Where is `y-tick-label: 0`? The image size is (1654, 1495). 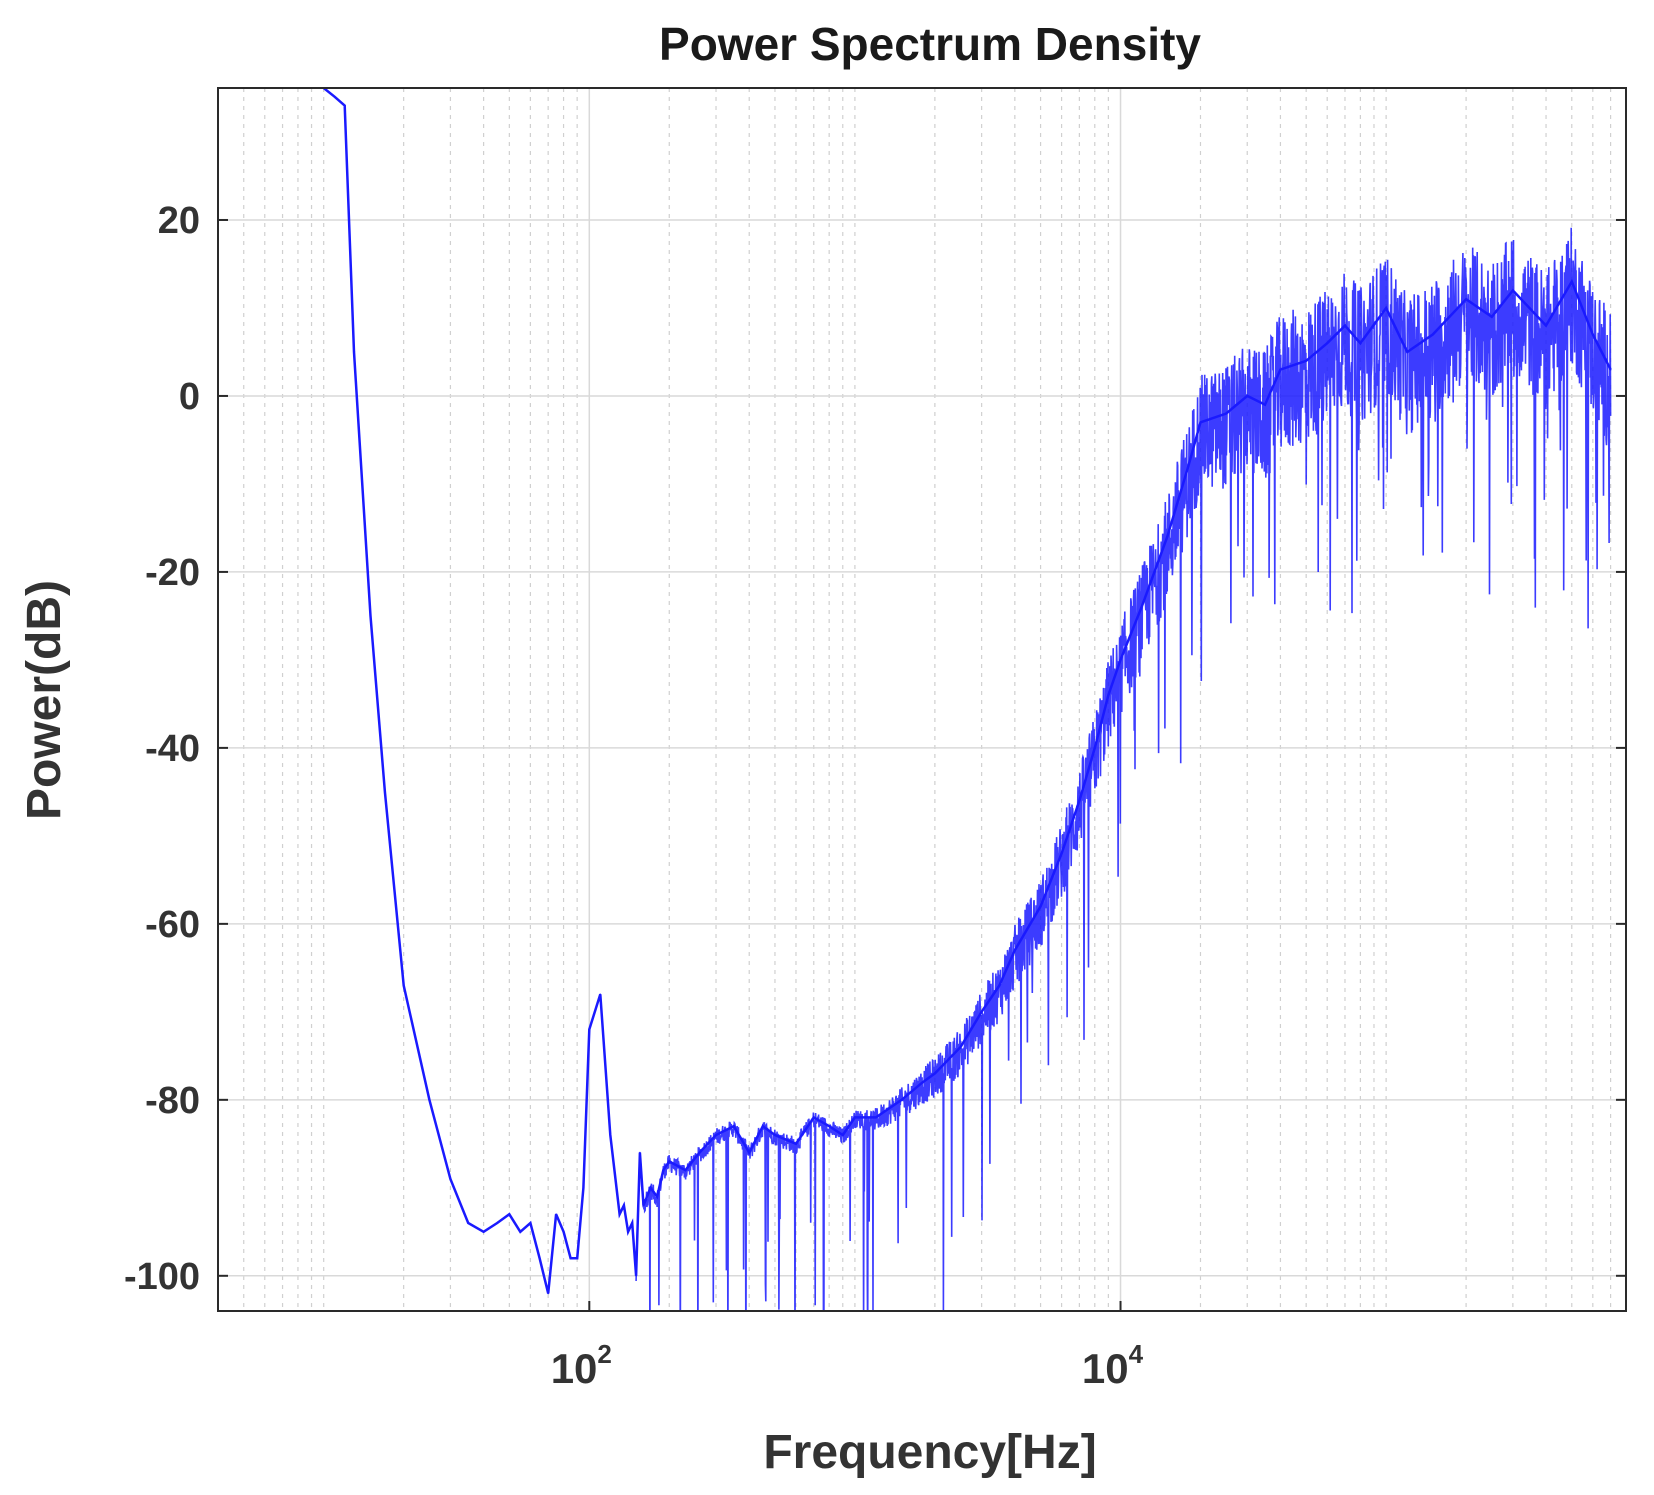
y-tick-label: 0 is located at coordinates (189, 397).